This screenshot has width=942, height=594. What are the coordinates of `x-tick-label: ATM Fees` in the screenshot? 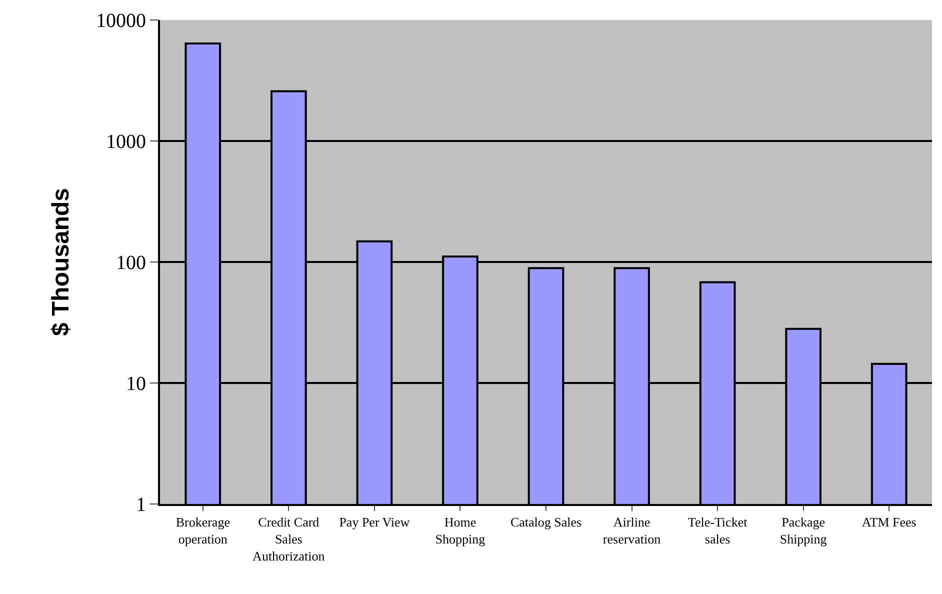 It's located at (889, 522).